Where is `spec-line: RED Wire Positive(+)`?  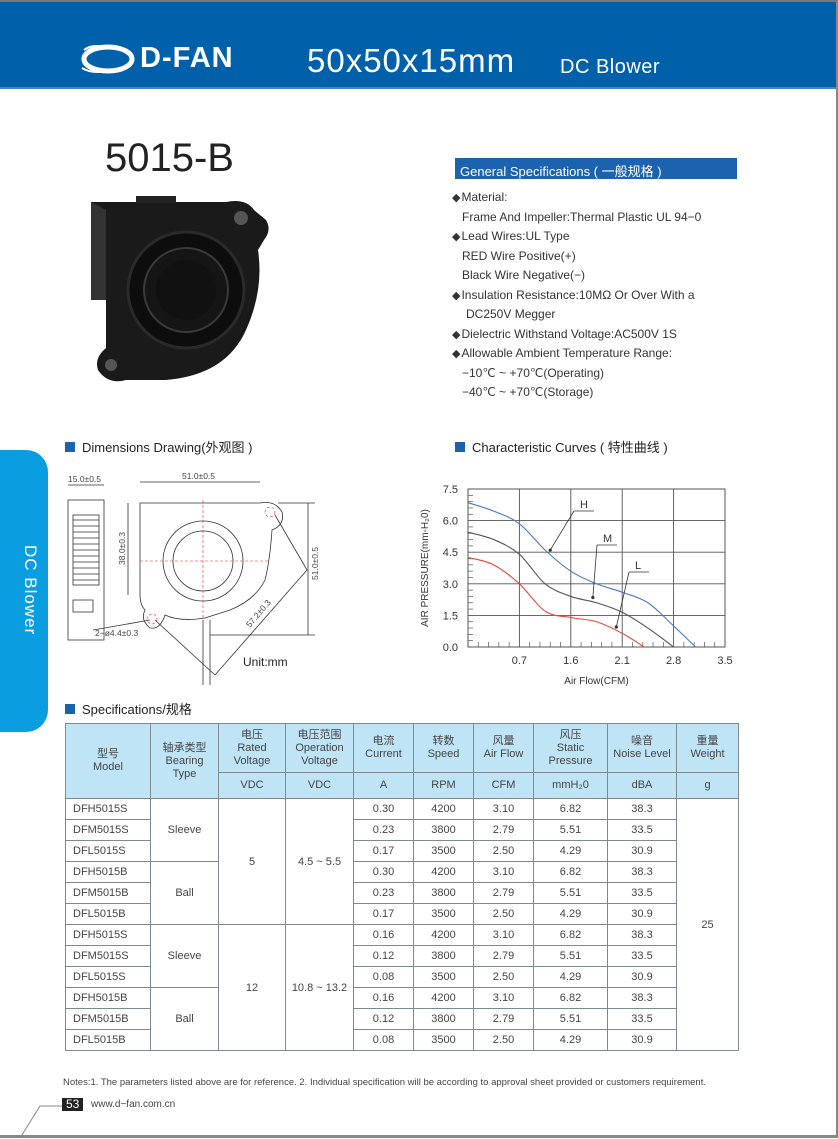 spec-line: RED Wire Positive(+) is located at coordinates (576, 257).